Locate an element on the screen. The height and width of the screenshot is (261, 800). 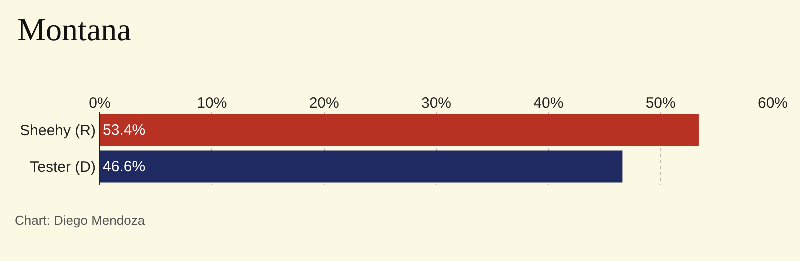
y-tick-label: Tester (D) is located at coordinates (63, 167).